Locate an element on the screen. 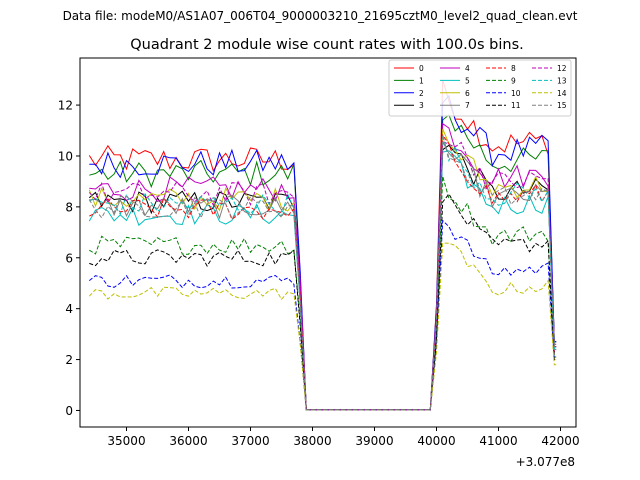 This screenshot has height=480, width=640. x-tick-label: 37000 is located at coordinates (250, 441).